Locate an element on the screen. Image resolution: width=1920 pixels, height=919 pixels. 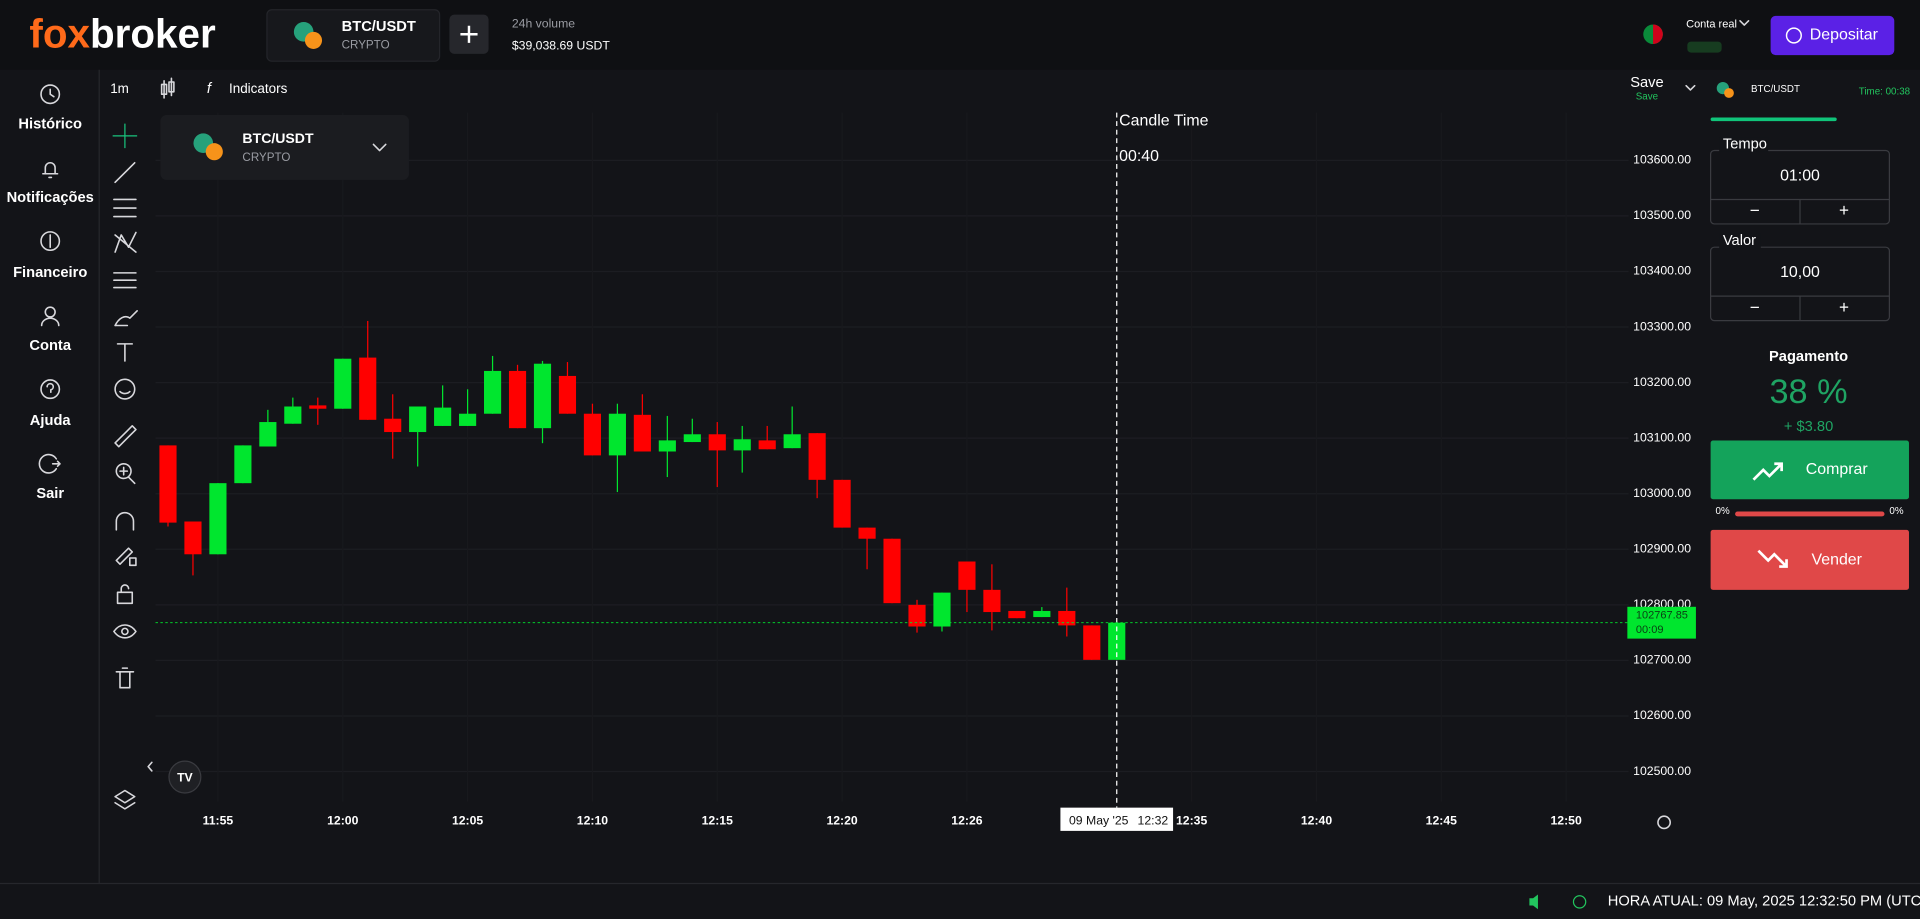
x-tick-label: 12:20 is located at coordinates (841, 820).